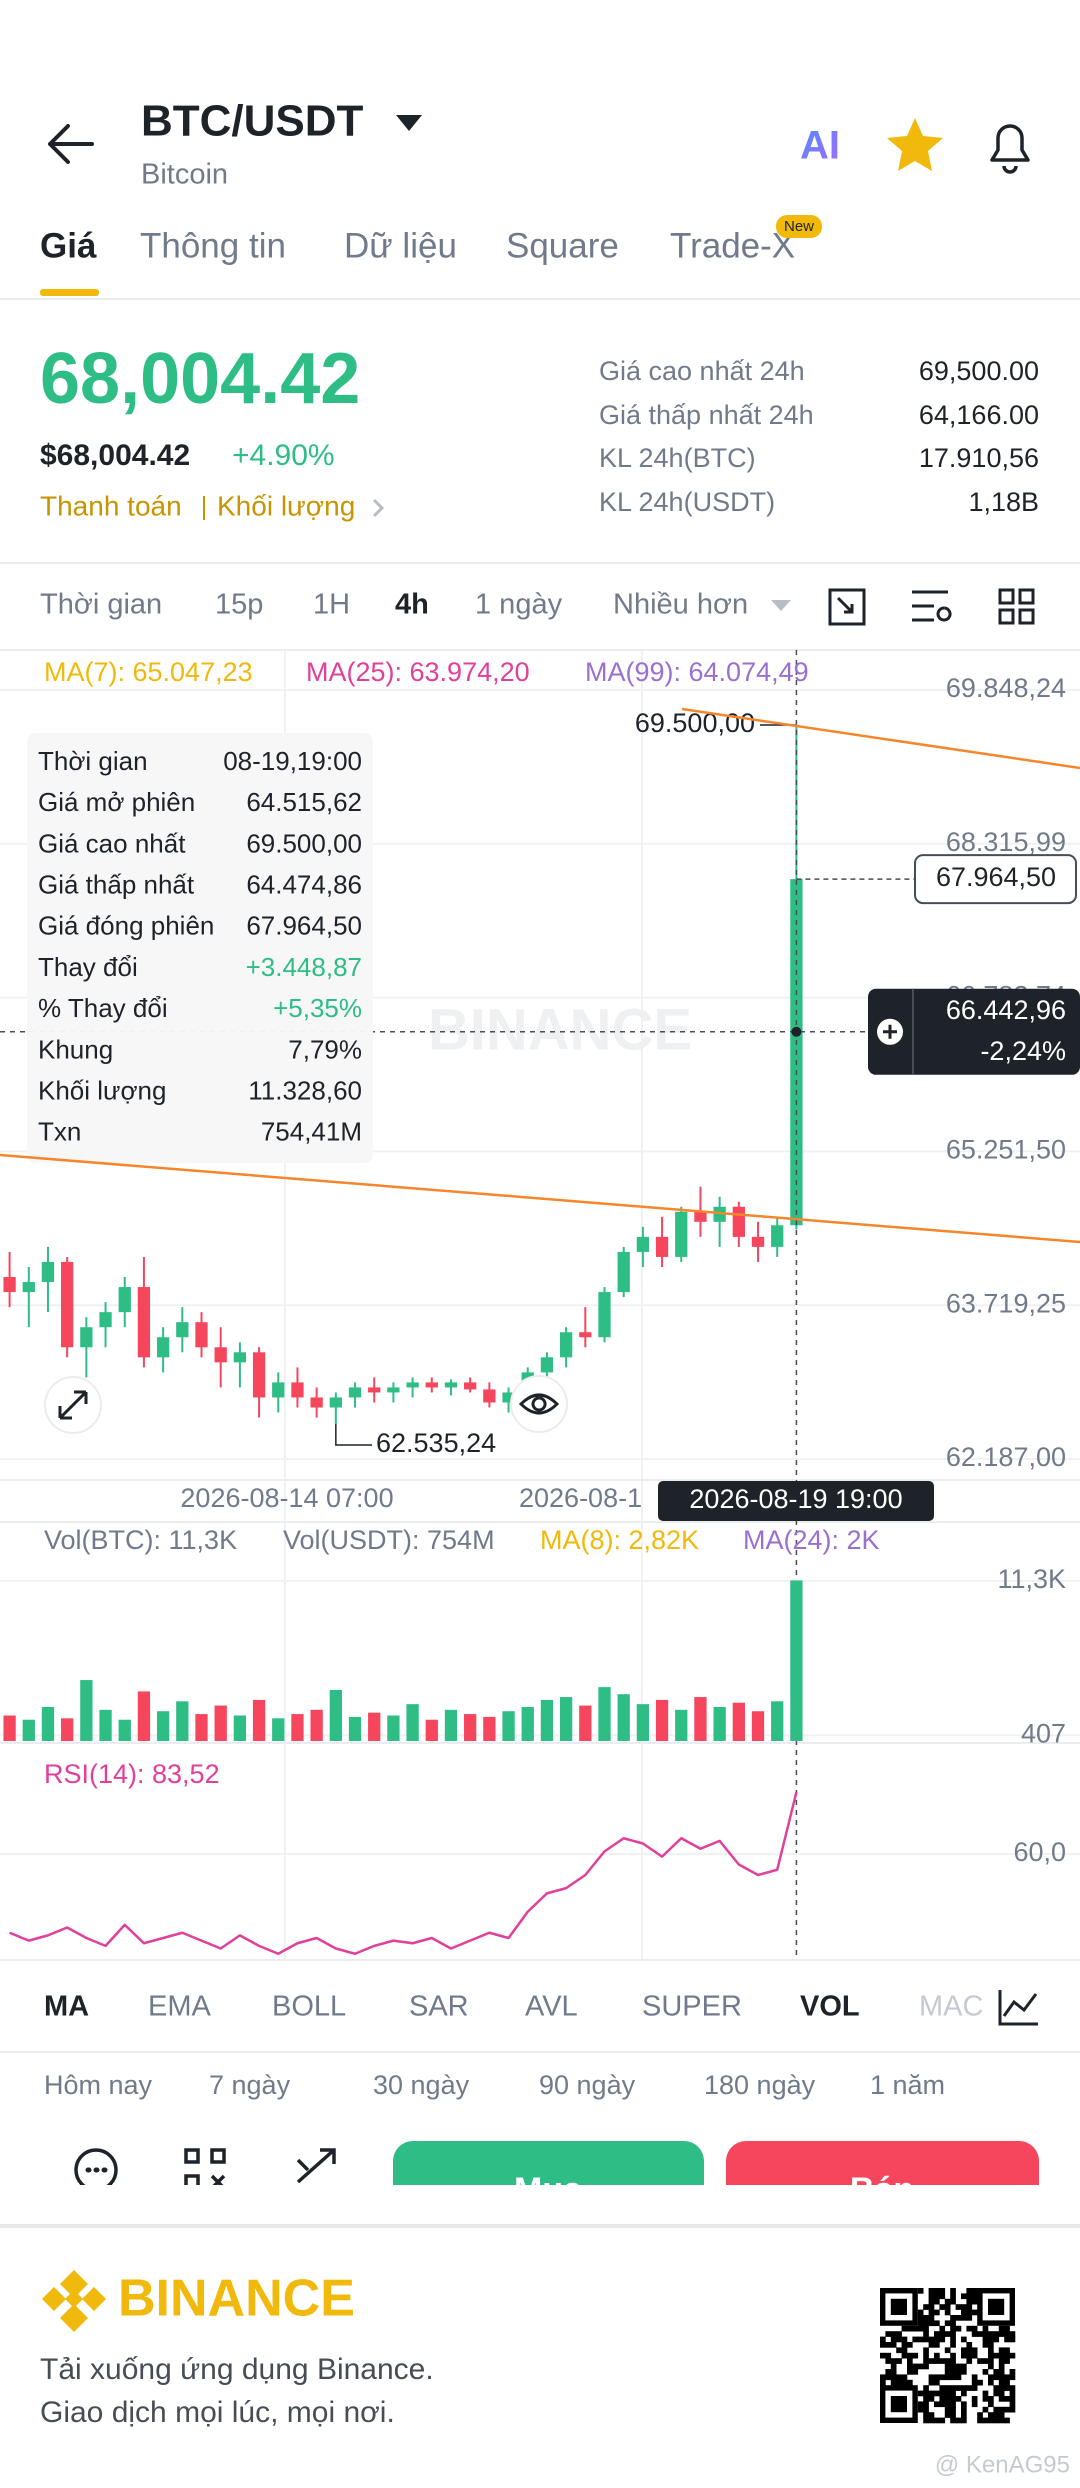 The width and height of the screenshot is (1080, 2488). Describe the element at coordinates (760, 2085) in the screenshot. I see `period: 180 ngày` at that location.